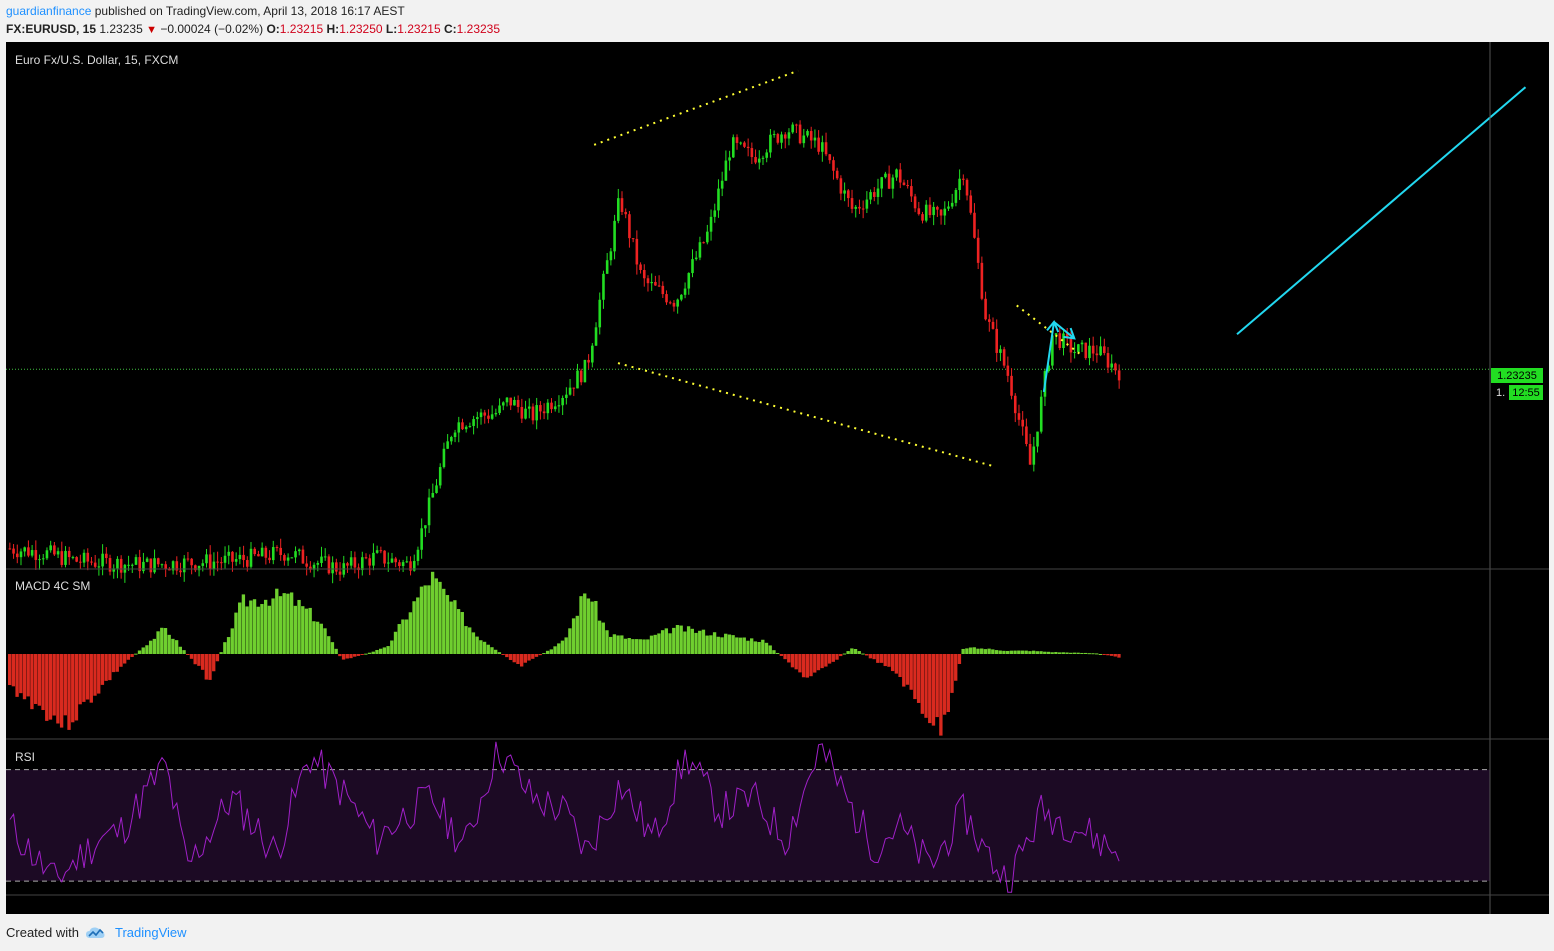 This screenshot has height=951, width=1554. I want to click on close-value: 1.23235, so click(478, 29).